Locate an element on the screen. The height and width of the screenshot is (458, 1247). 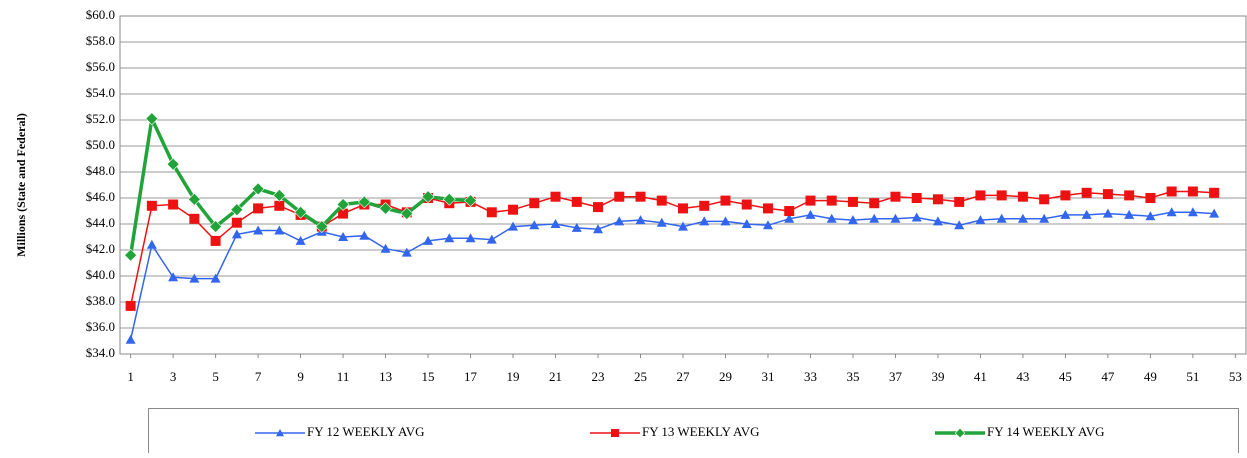
legend-label: FY 14 WEEKLY AVG is located at coordinates (1046, 431).